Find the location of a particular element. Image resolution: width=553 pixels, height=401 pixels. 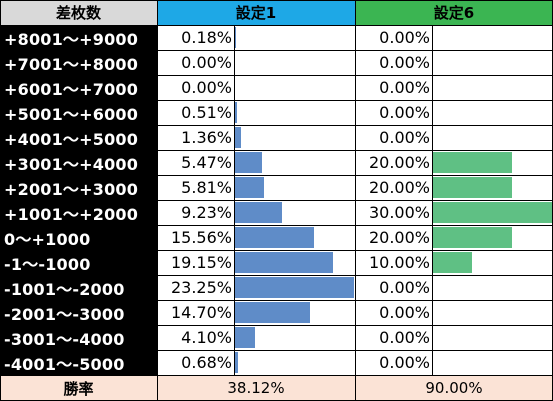

row-label: +7001～+8000 is located at coordinates (78, 62).